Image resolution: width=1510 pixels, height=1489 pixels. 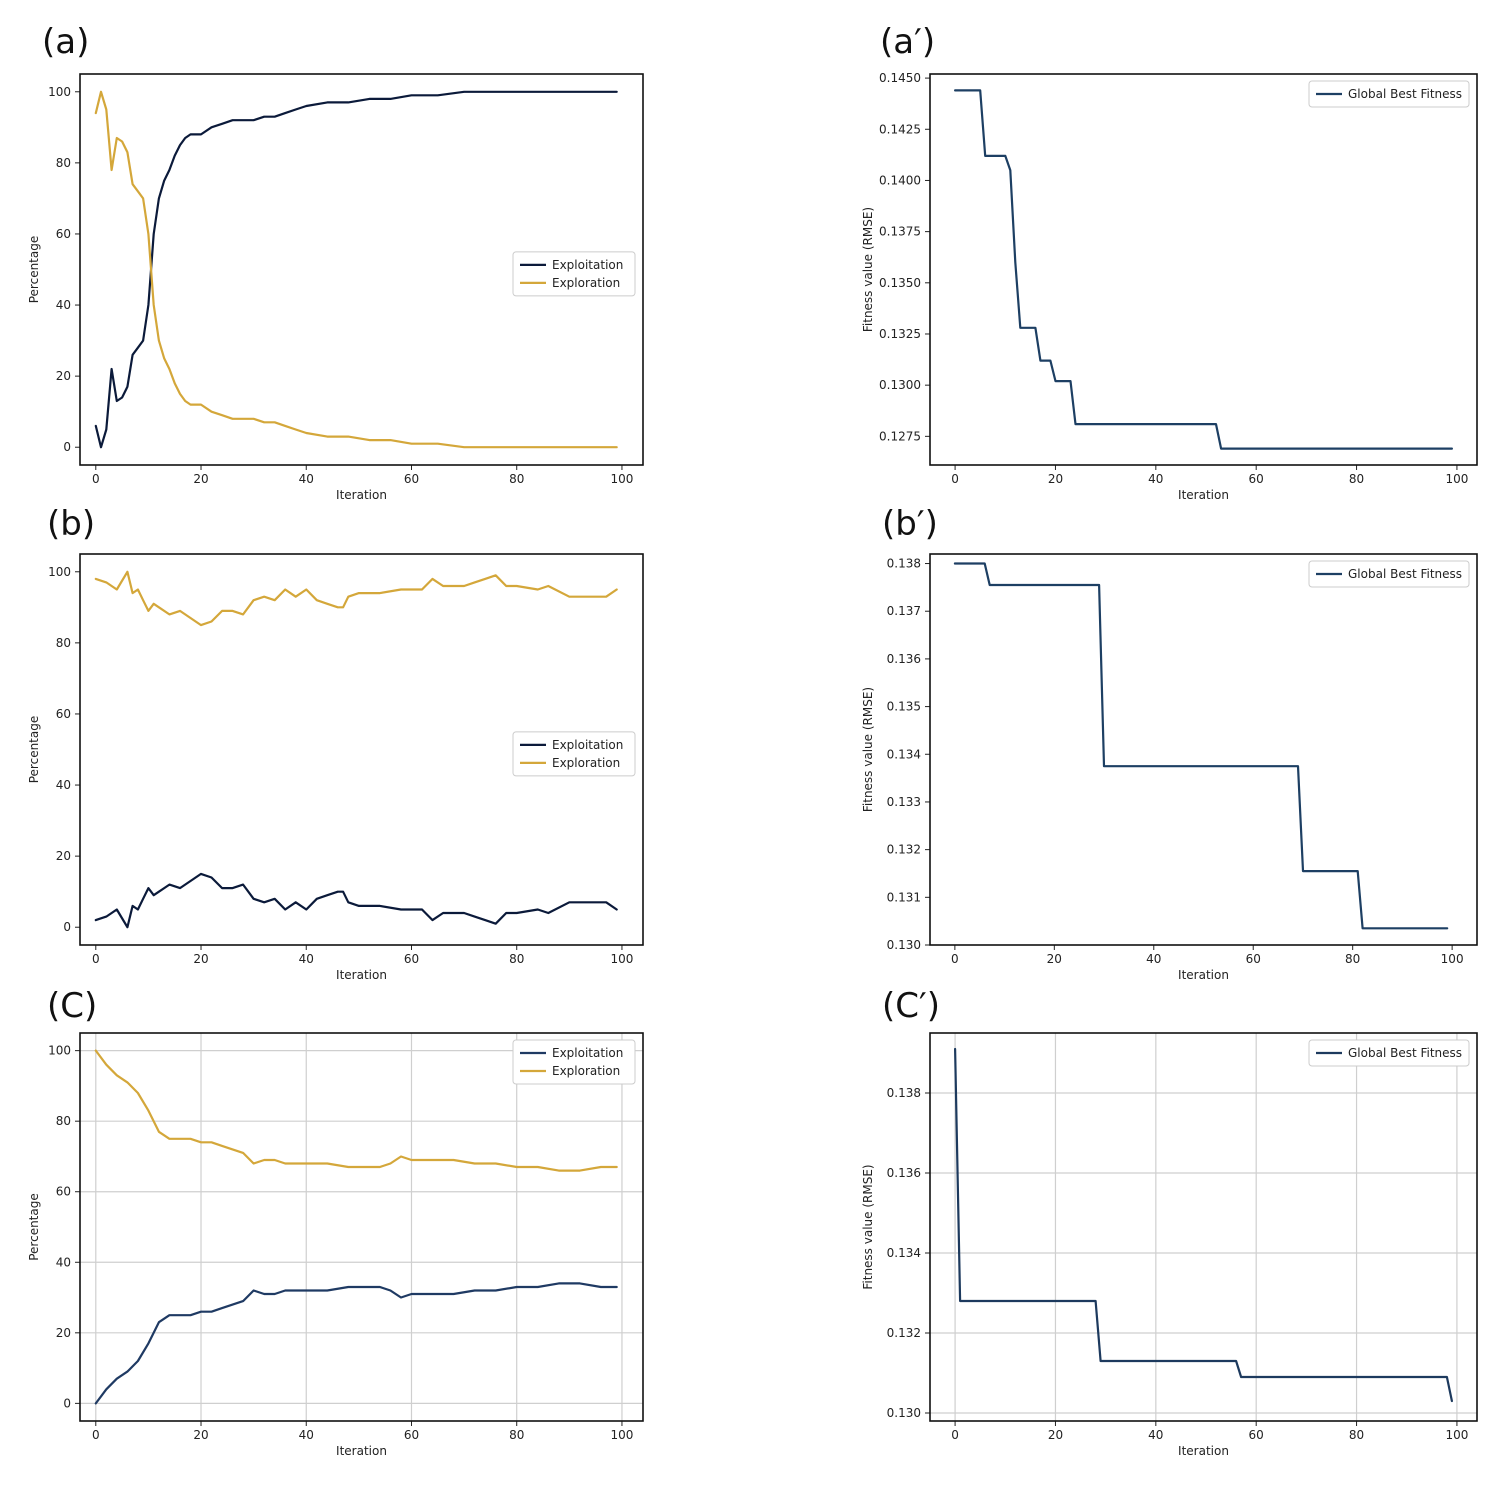 I want to click on panel-letter: (b′), so click(x=910, y=524).